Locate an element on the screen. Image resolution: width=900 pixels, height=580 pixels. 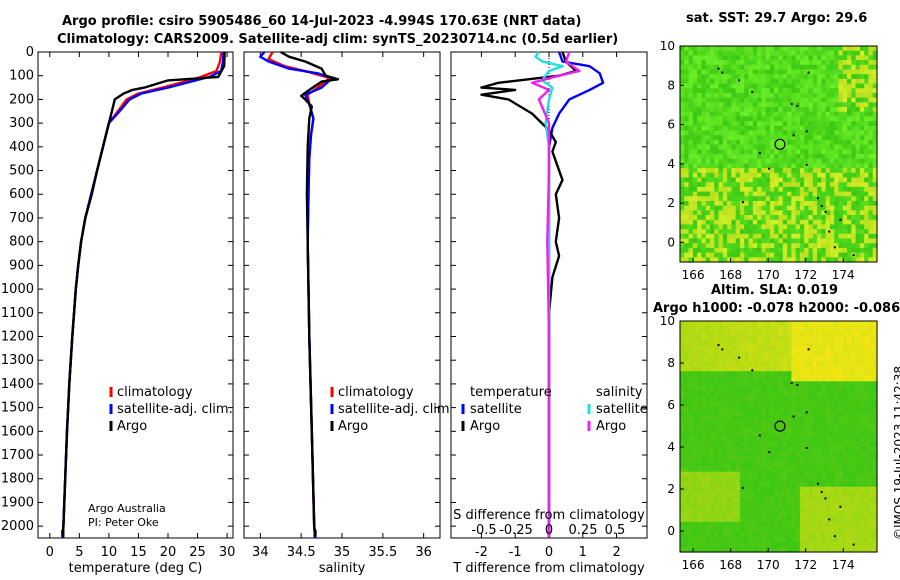
y-tick-label: 600 is located at coordinates (21, 194).